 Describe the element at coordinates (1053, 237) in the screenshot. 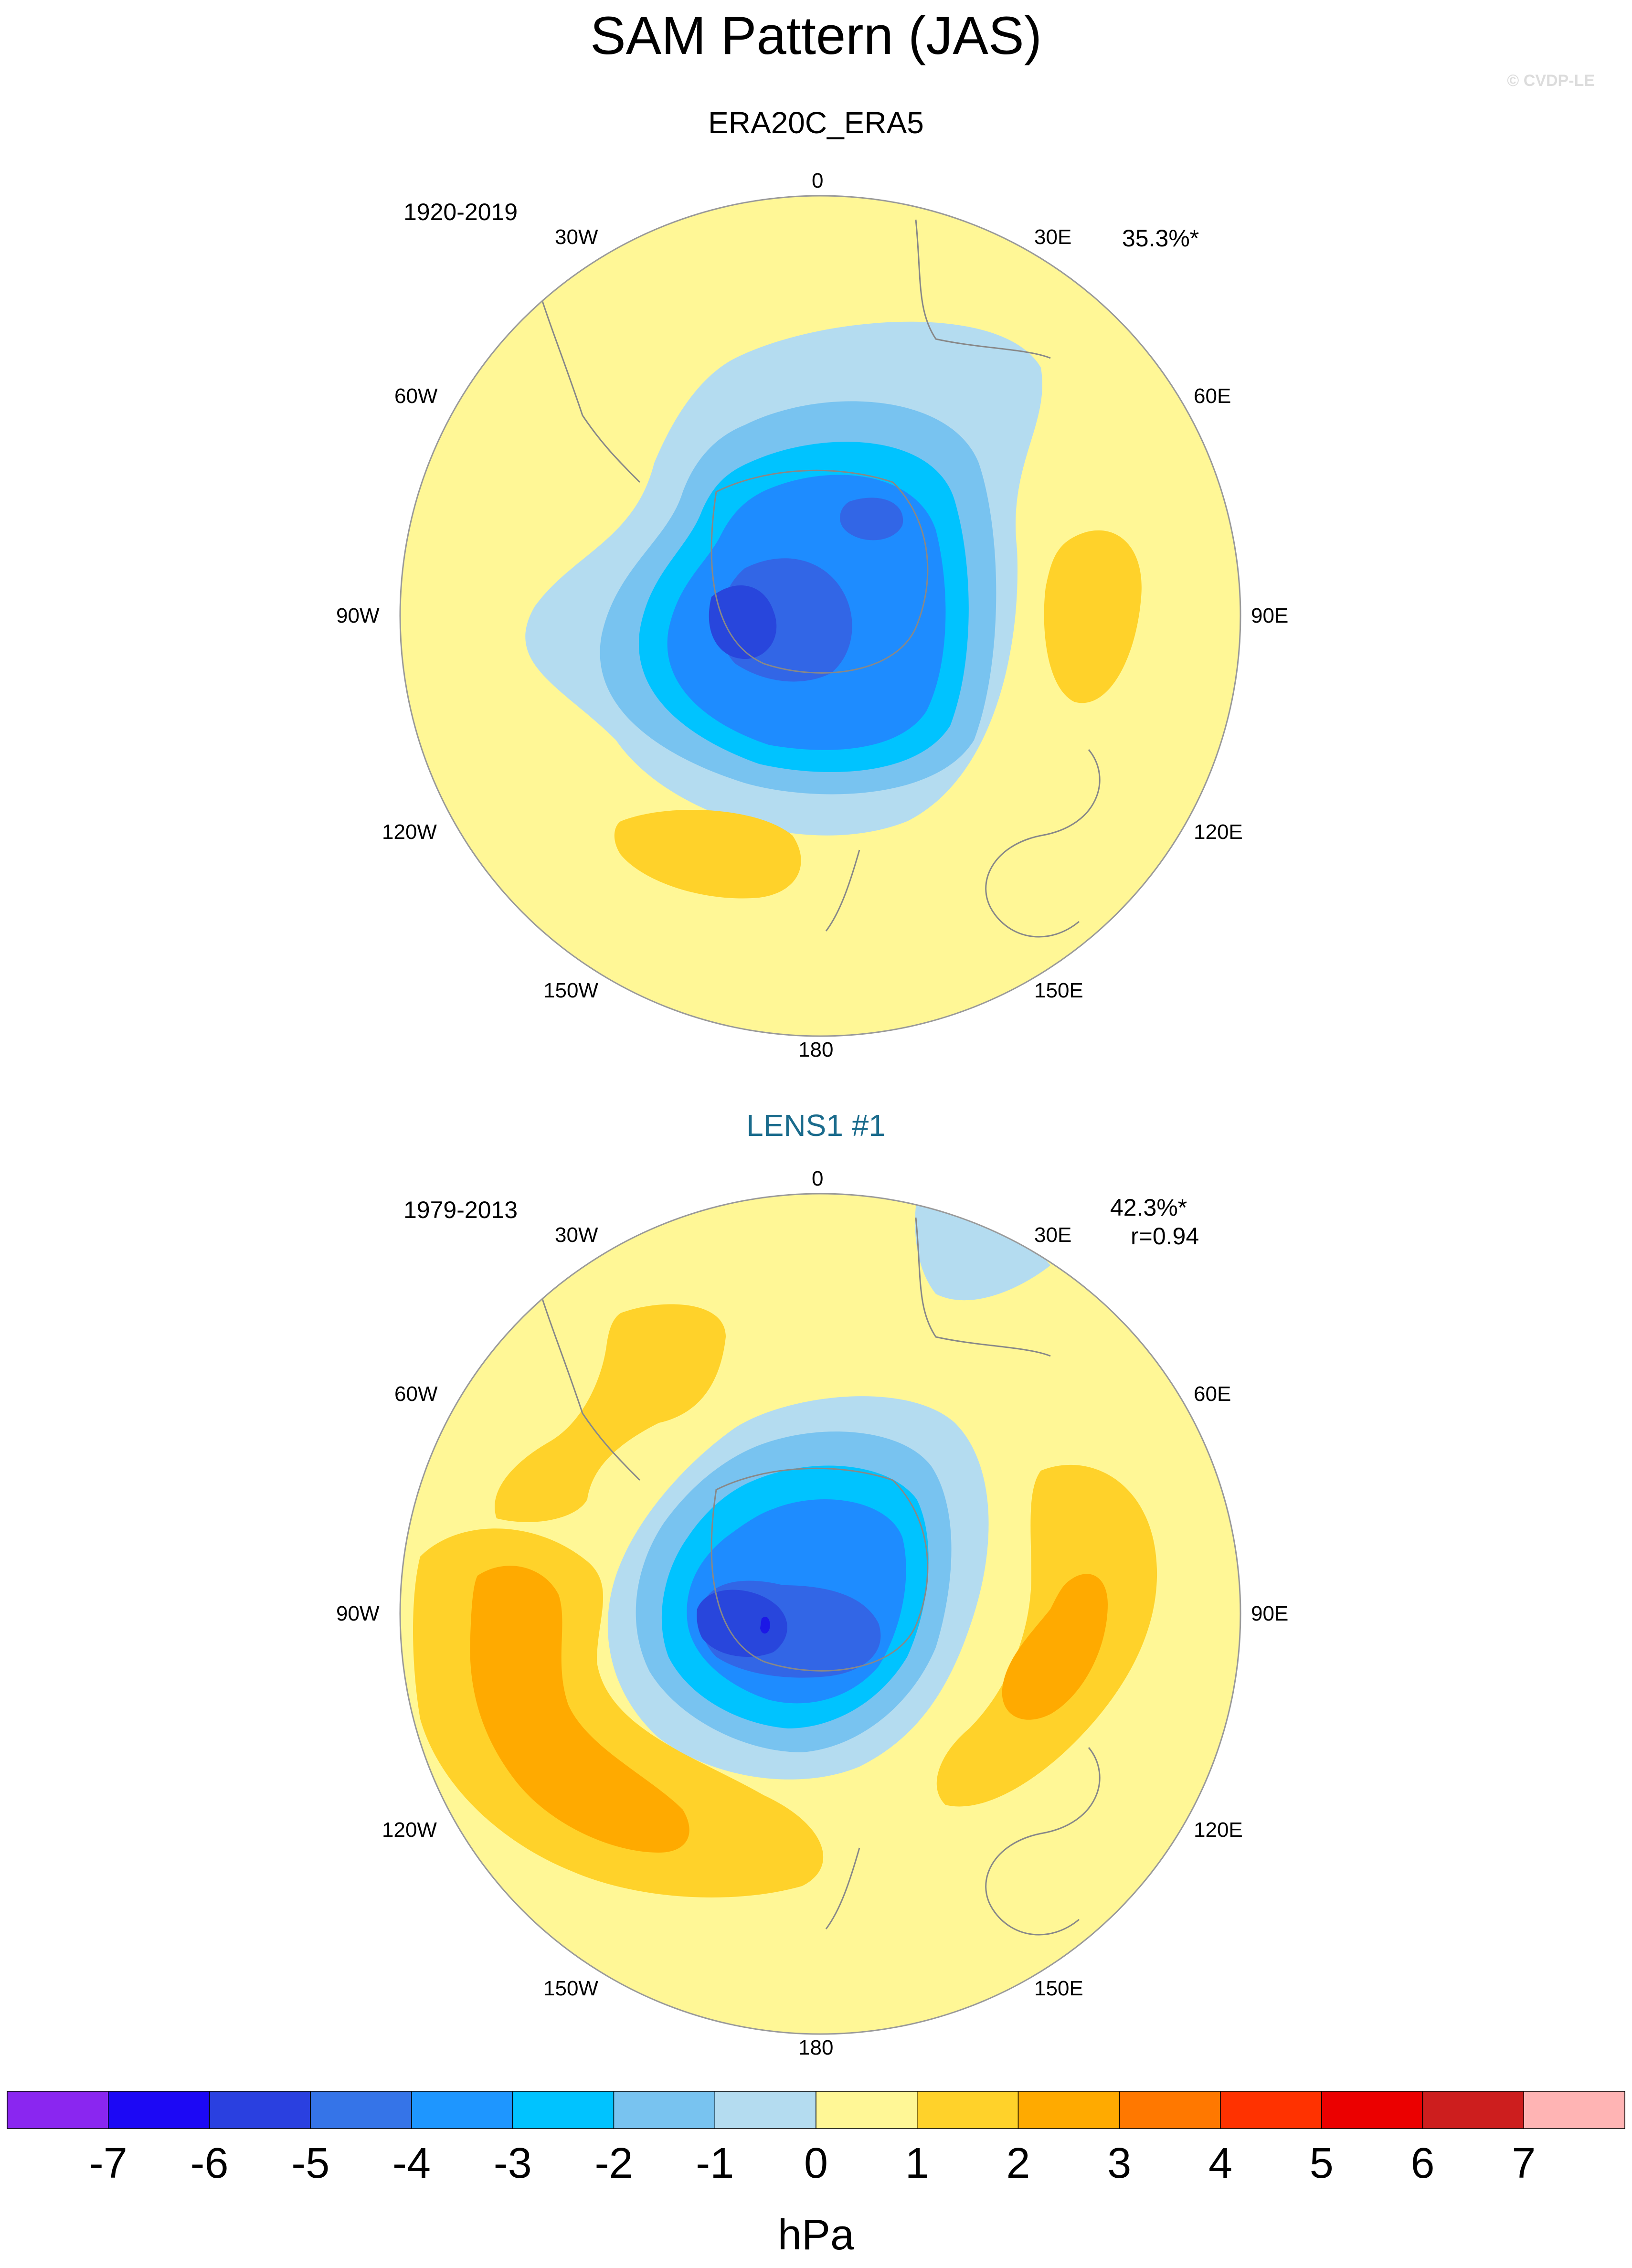

I see `panel-1-lon-label-30e: 30E` at that location.